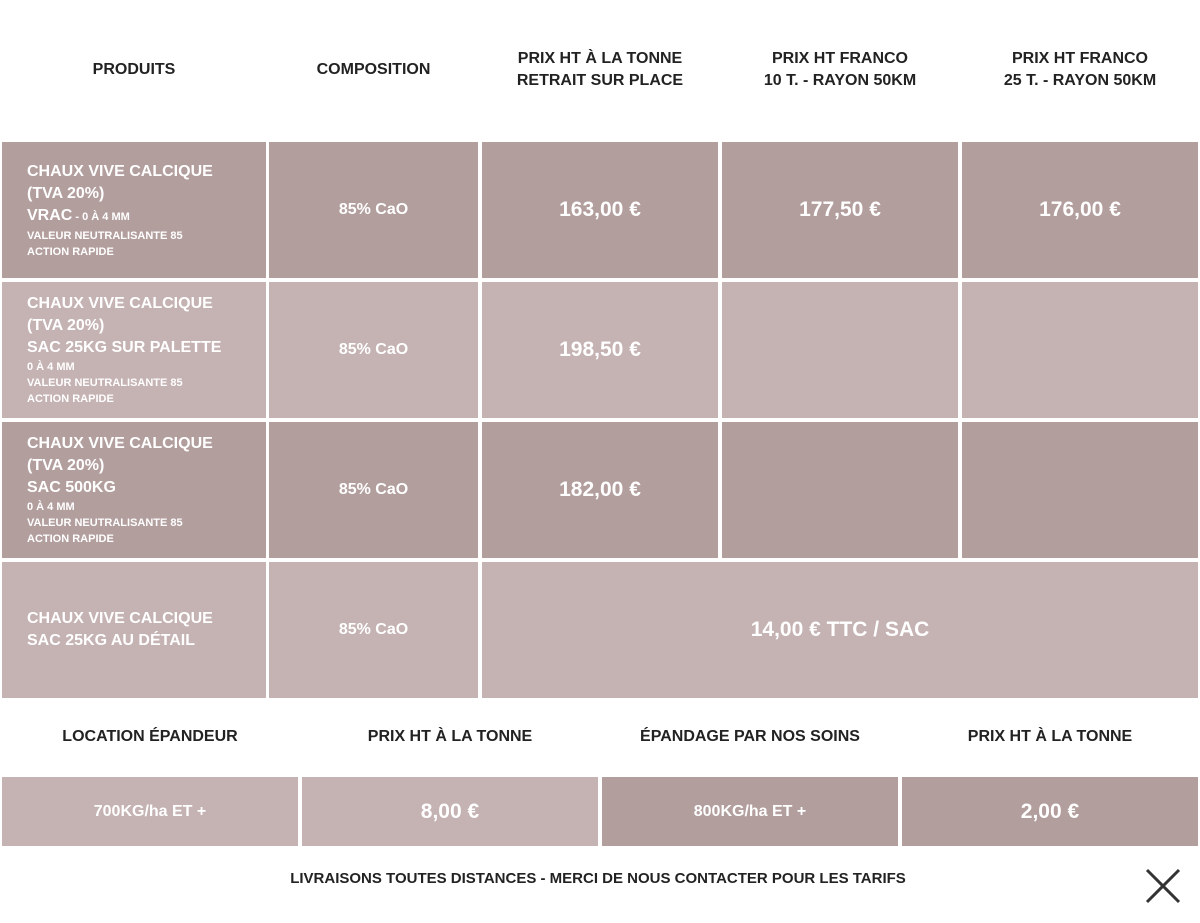  Describe the element at coordinates (134, 69) in the screenshot. I see `header-produits: PRODUITS` at that location.